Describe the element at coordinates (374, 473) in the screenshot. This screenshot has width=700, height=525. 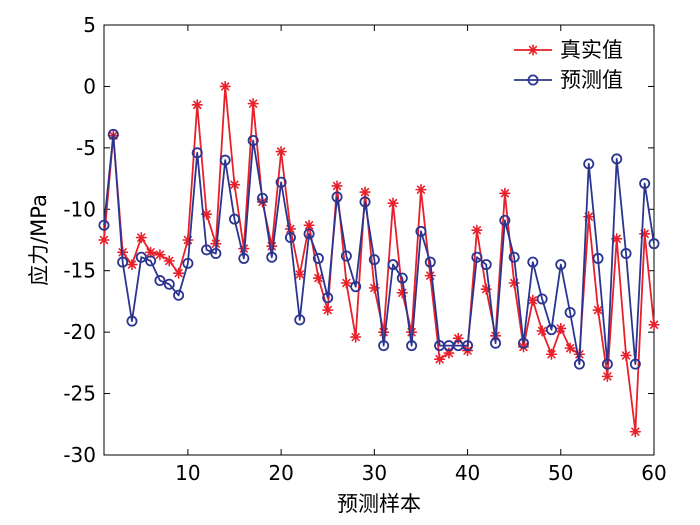
I see `x-tick-label: 30` at that location.